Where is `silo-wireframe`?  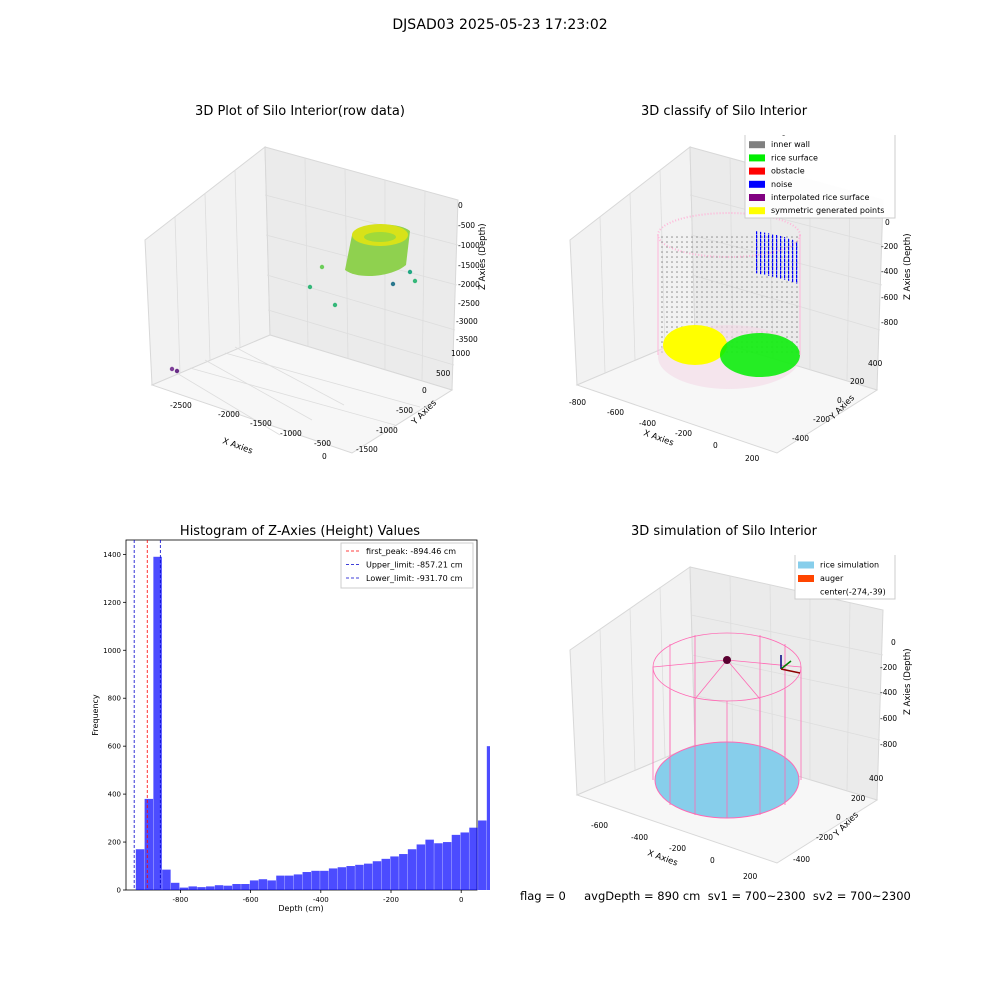
silo-wireframe is located at coordinates (727, 725).